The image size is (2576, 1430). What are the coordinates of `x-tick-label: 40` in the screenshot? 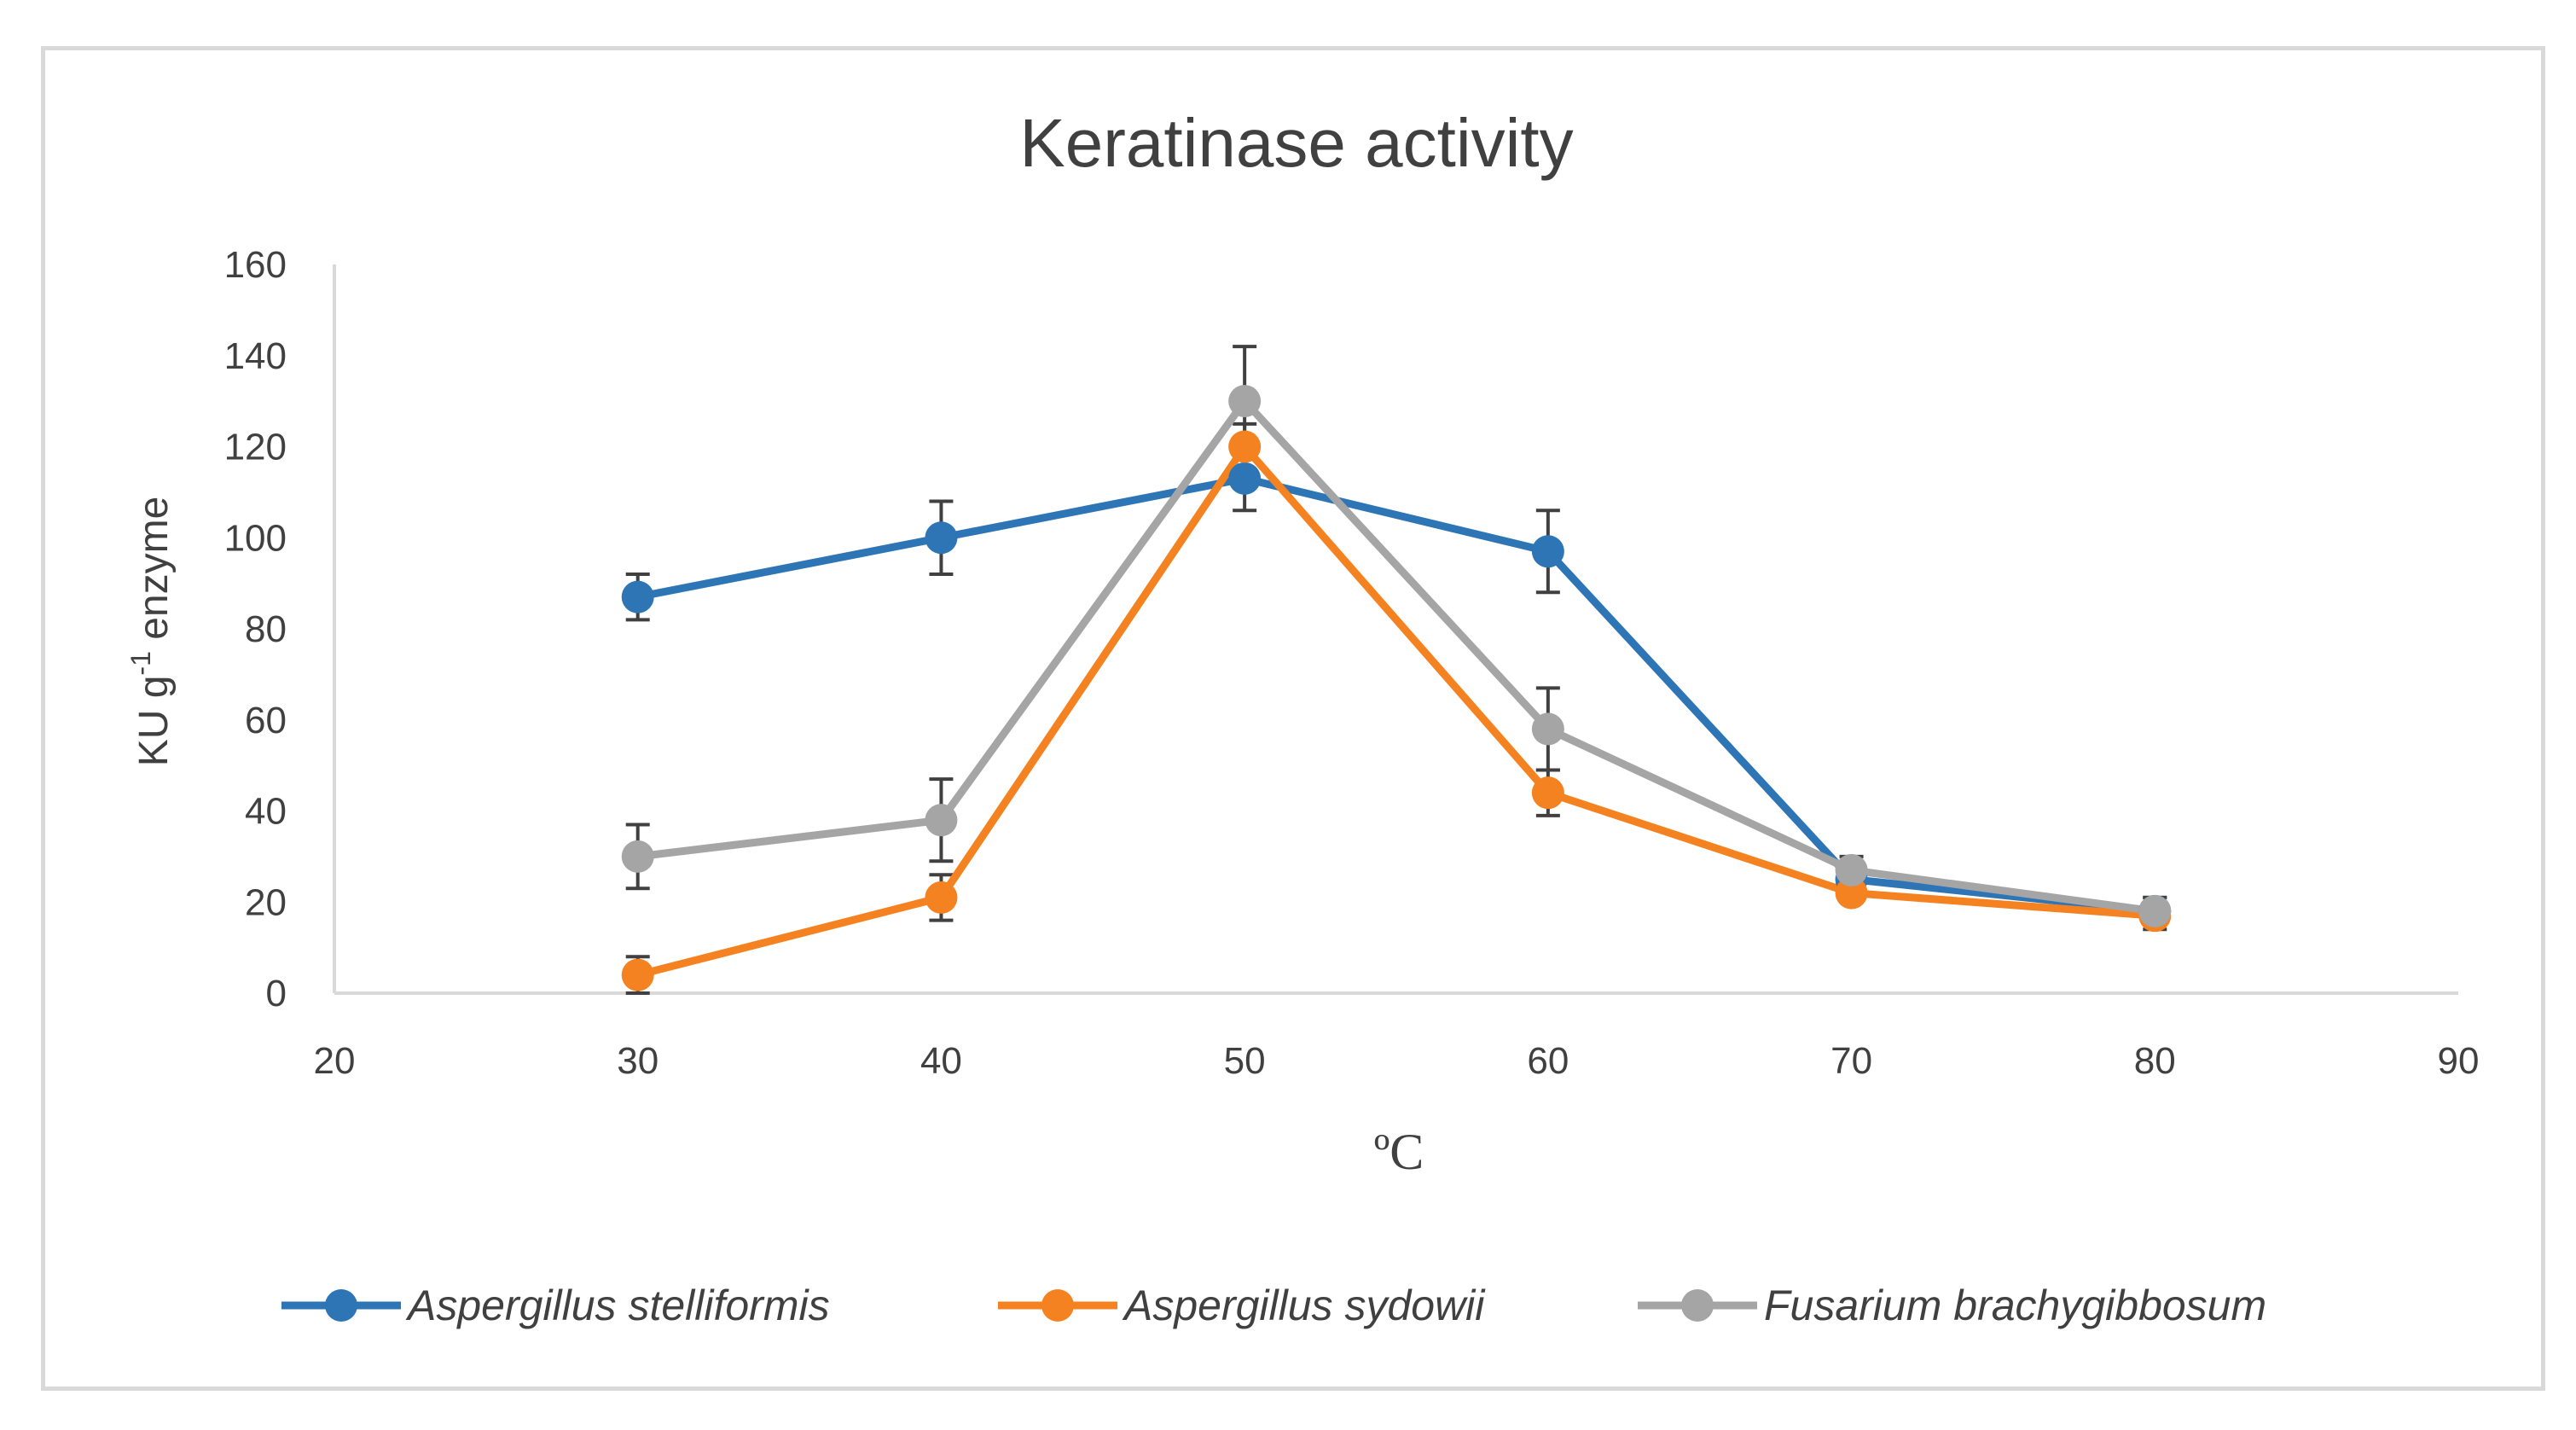 It's located at (941, 1061).